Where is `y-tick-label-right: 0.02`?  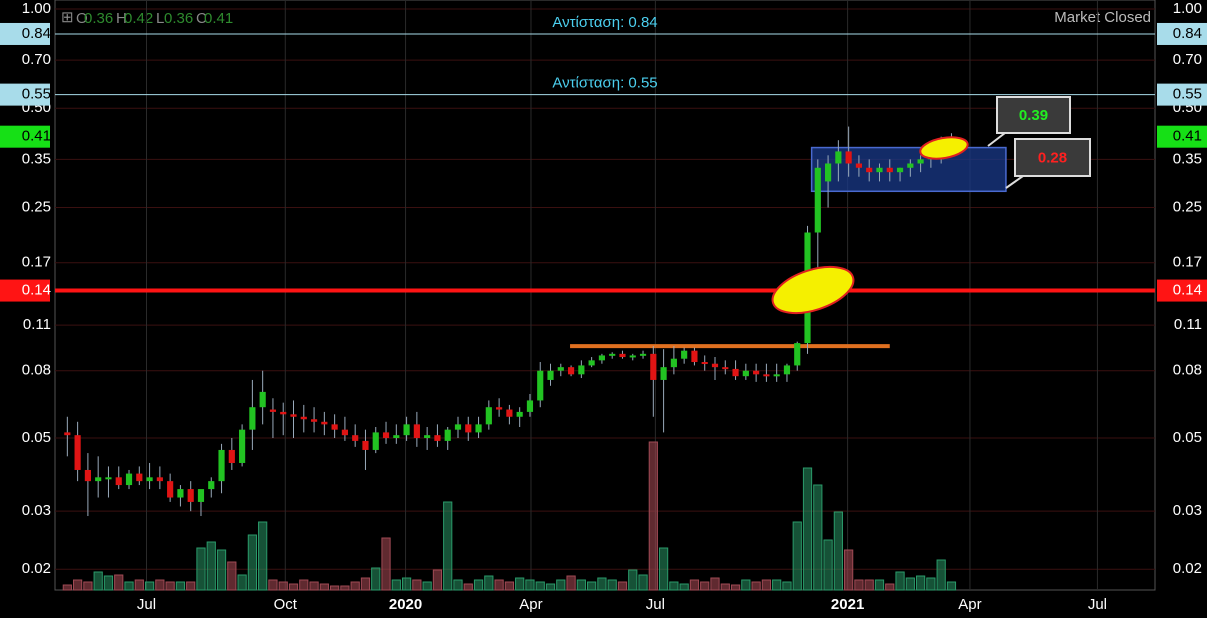
y-tick-label-right: 0.02 is located at coordinates (1187, 568).